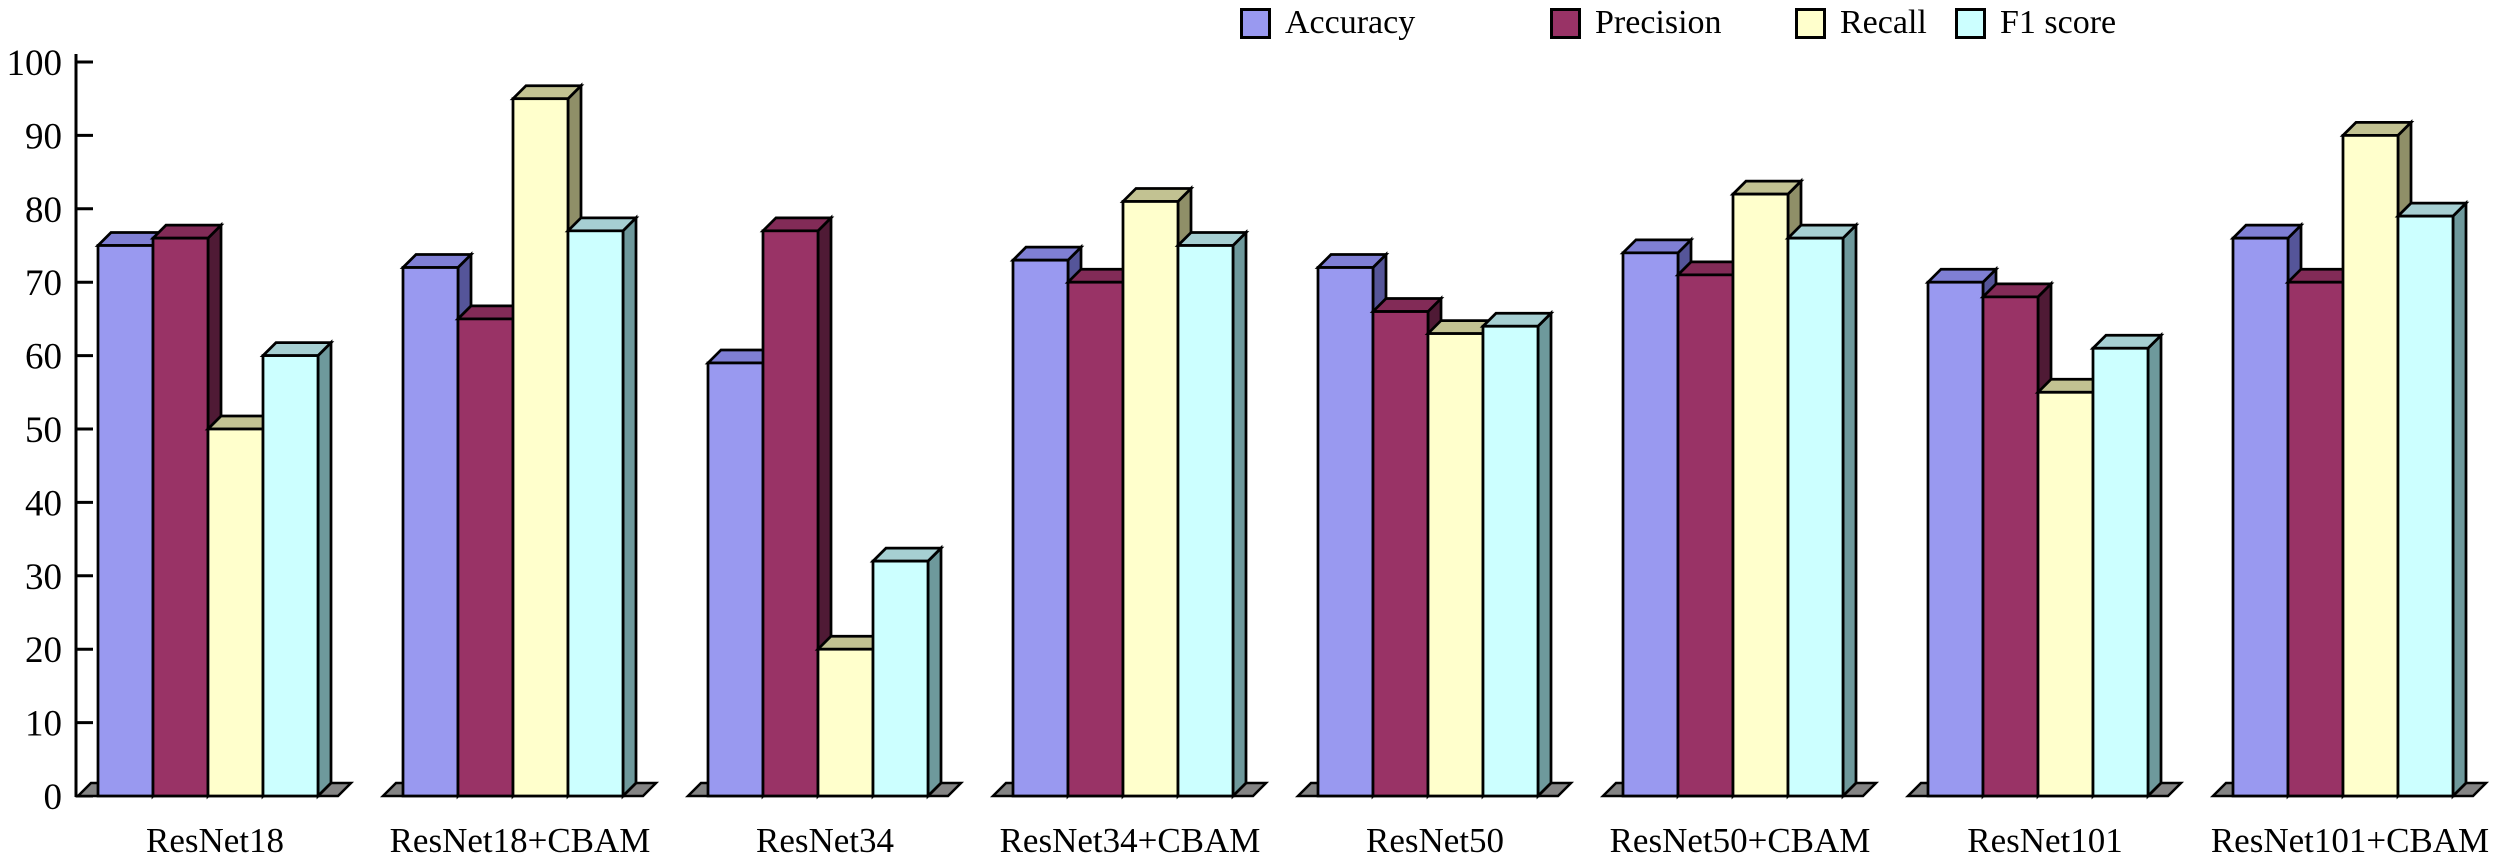 The height and width of the screenshot is (862, 2493). I want to click on y-tick-label: 80, so click(43, 210).